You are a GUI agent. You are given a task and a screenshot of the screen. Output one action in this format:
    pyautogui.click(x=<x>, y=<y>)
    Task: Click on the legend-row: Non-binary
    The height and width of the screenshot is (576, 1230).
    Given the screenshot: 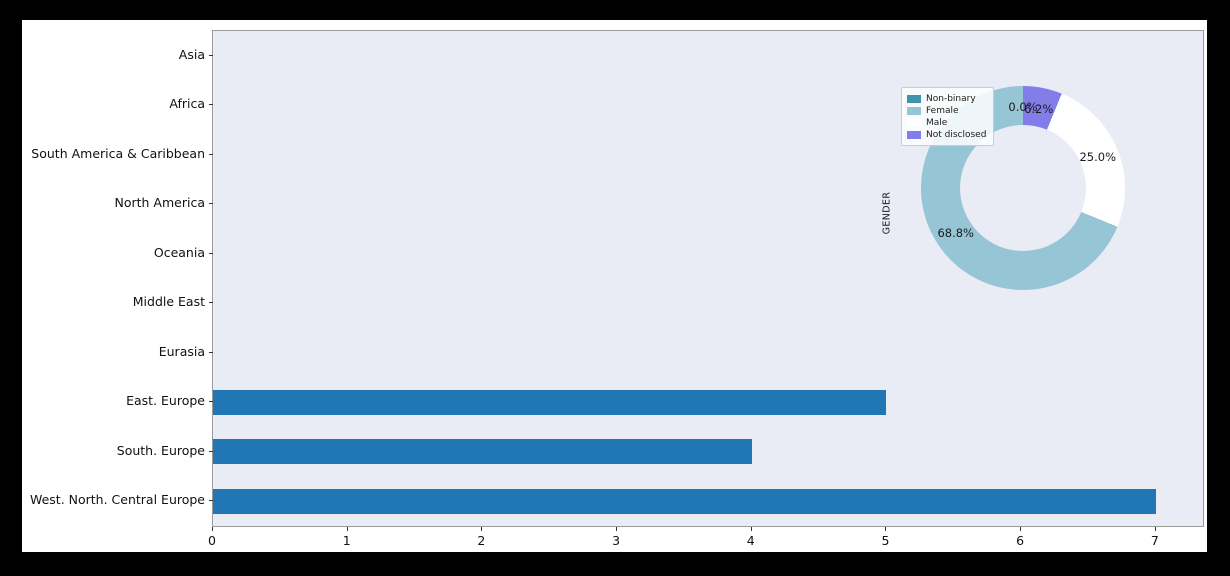 What is the action you would take?
    pyautogui.click(x=946, y=98)
    